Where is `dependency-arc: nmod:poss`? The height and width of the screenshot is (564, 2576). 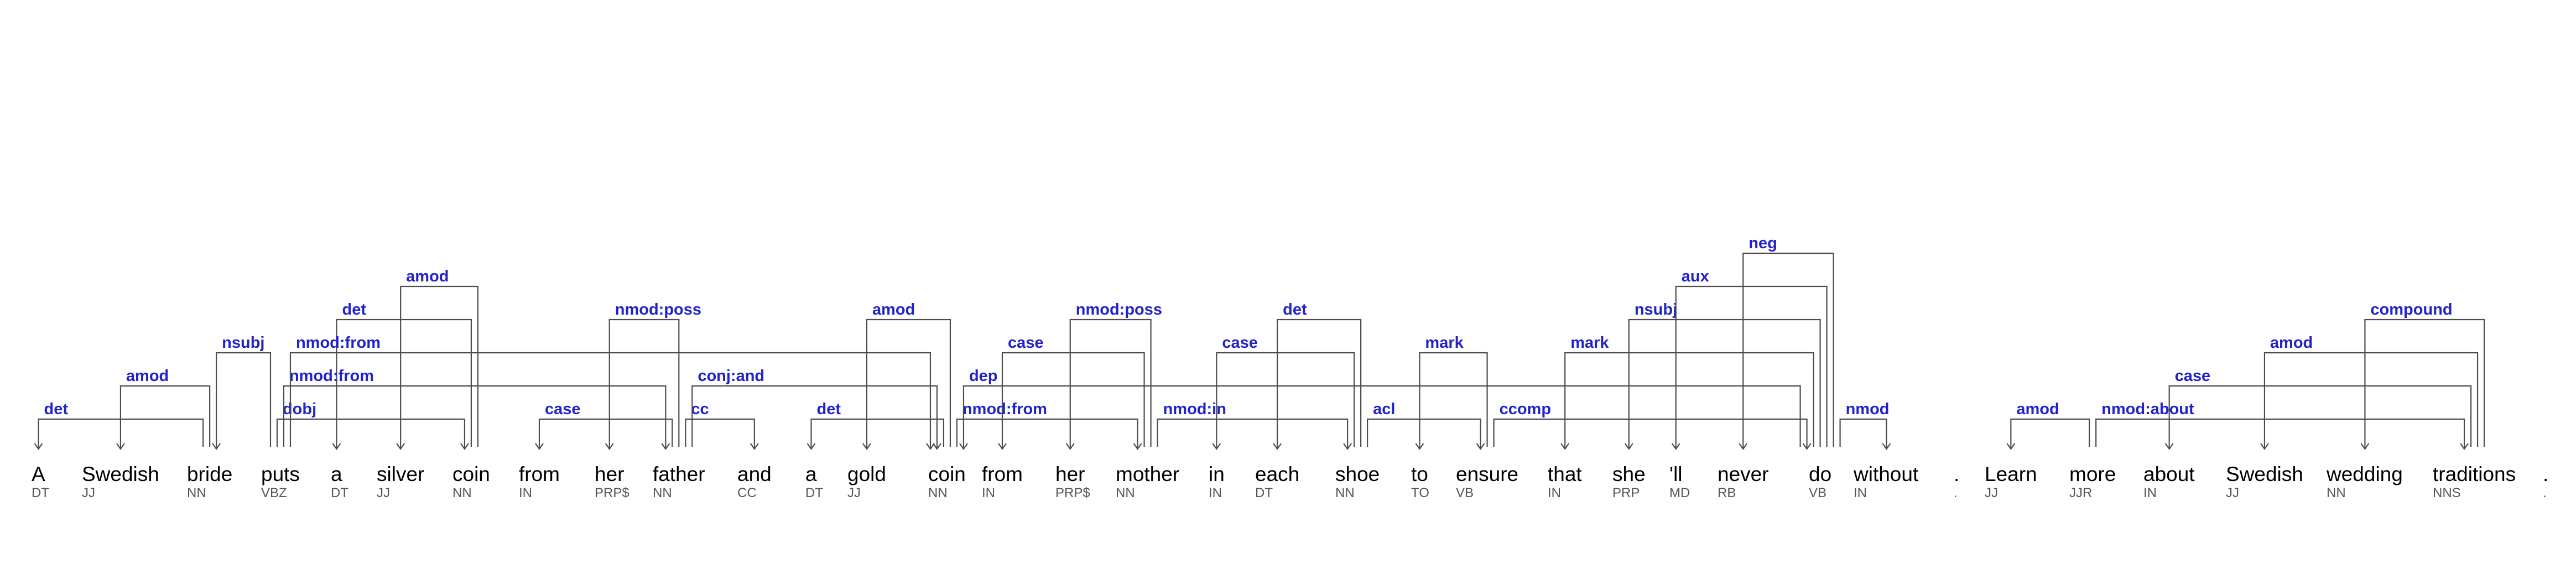 dependency-arc: nmod:poss is located at coordinates (653, 376).